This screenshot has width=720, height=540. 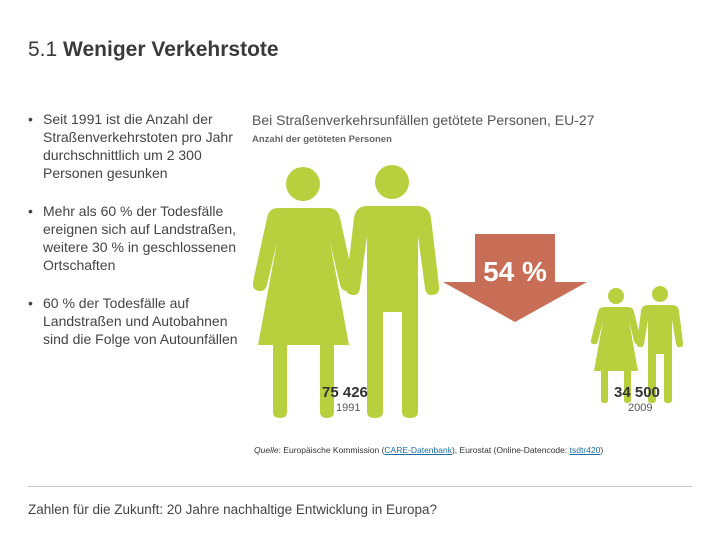 What do you see at coordinates (360, 486) in the screenshot?
I see `footer-divider` at bounding box center [360, 486].